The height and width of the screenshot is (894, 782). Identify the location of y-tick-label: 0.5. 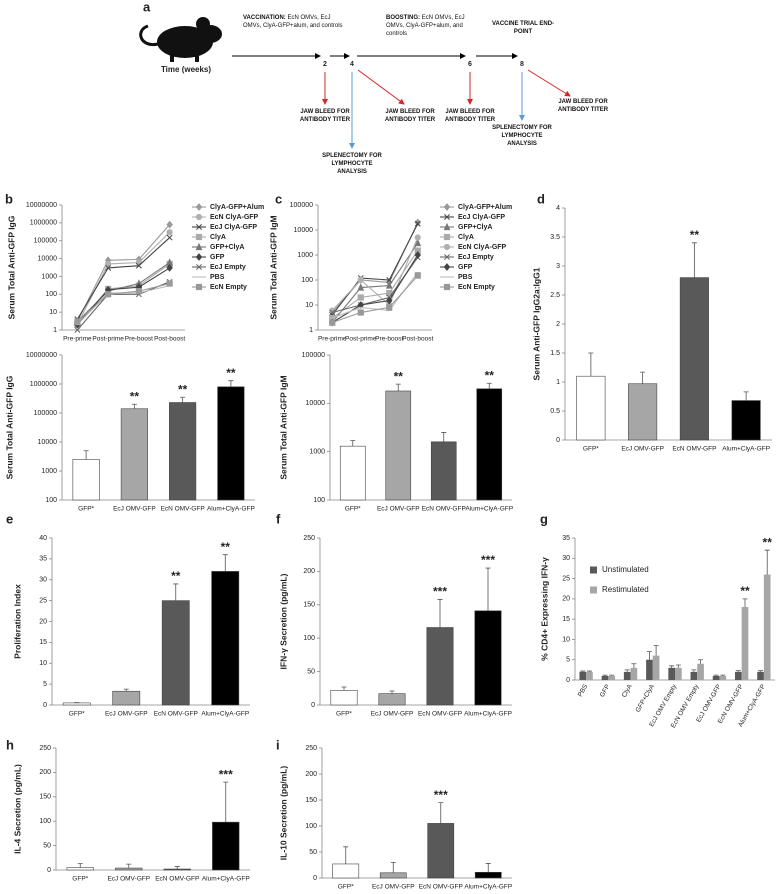
(555, 411).